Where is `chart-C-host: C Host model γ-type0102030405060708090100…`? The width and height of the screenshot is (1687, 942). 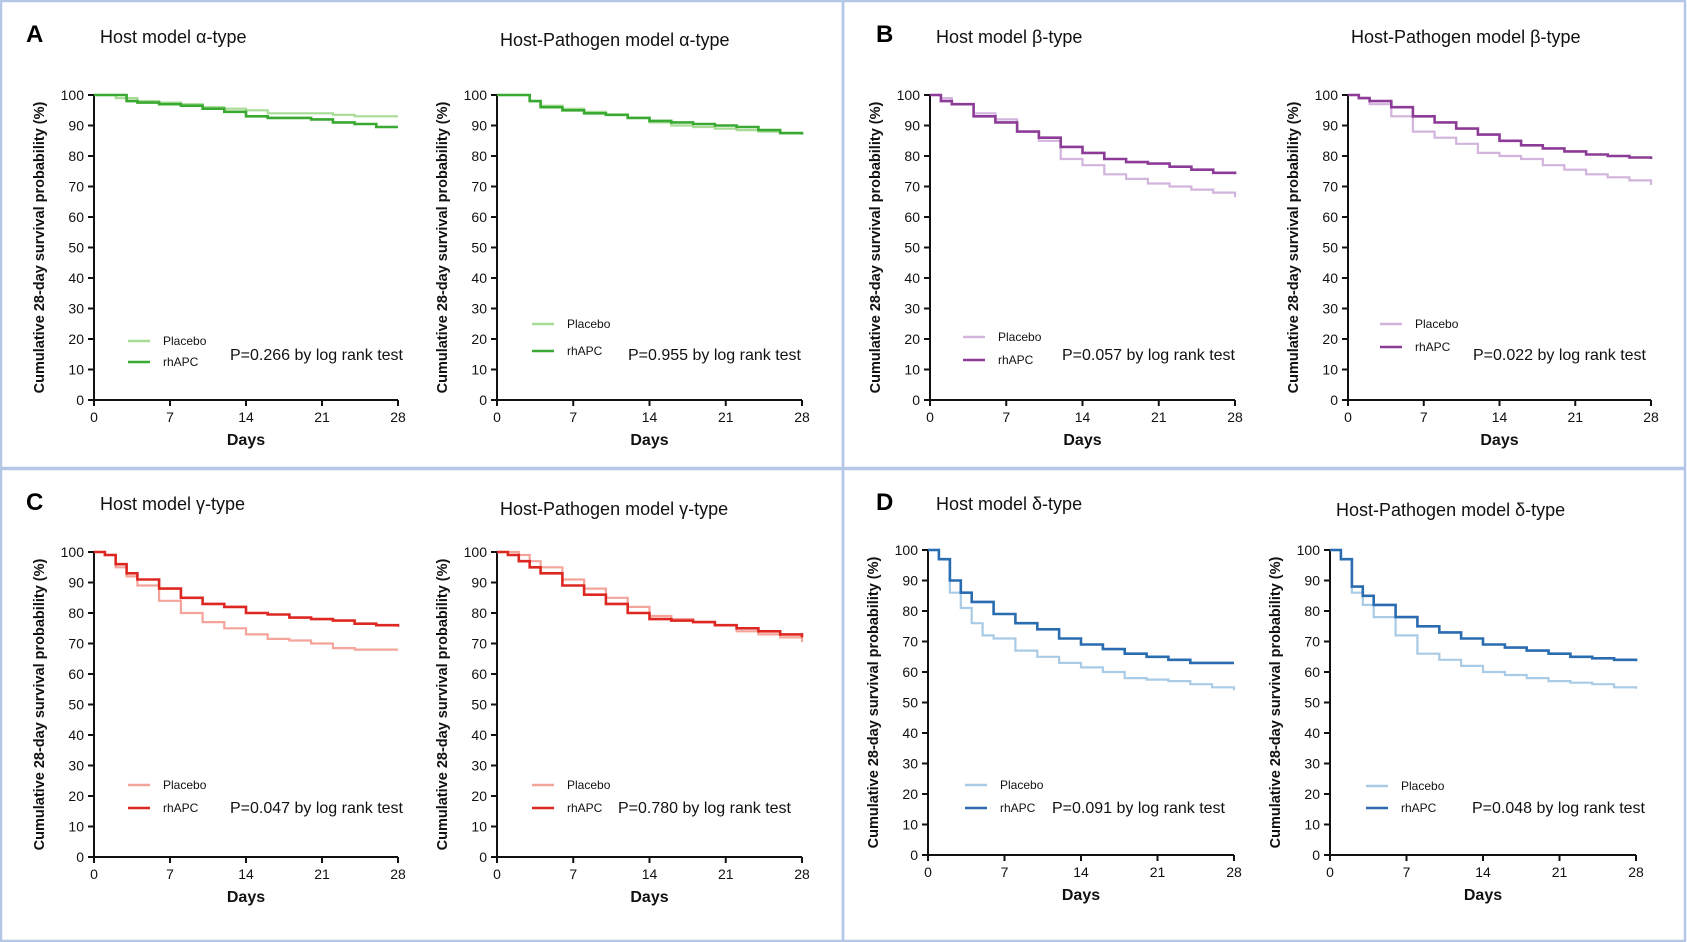 chart-C-host: C Host model γ-type0102030405060708090100… is located at coordinates (216, 697).